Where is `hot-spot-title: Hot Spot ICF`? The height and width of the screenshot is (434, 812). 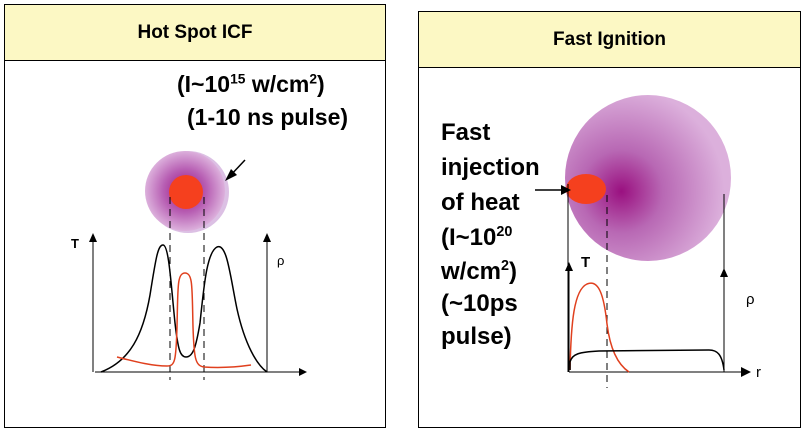
hot-spot-title: Hot Spot ICF is located at coordinates (195, 33).